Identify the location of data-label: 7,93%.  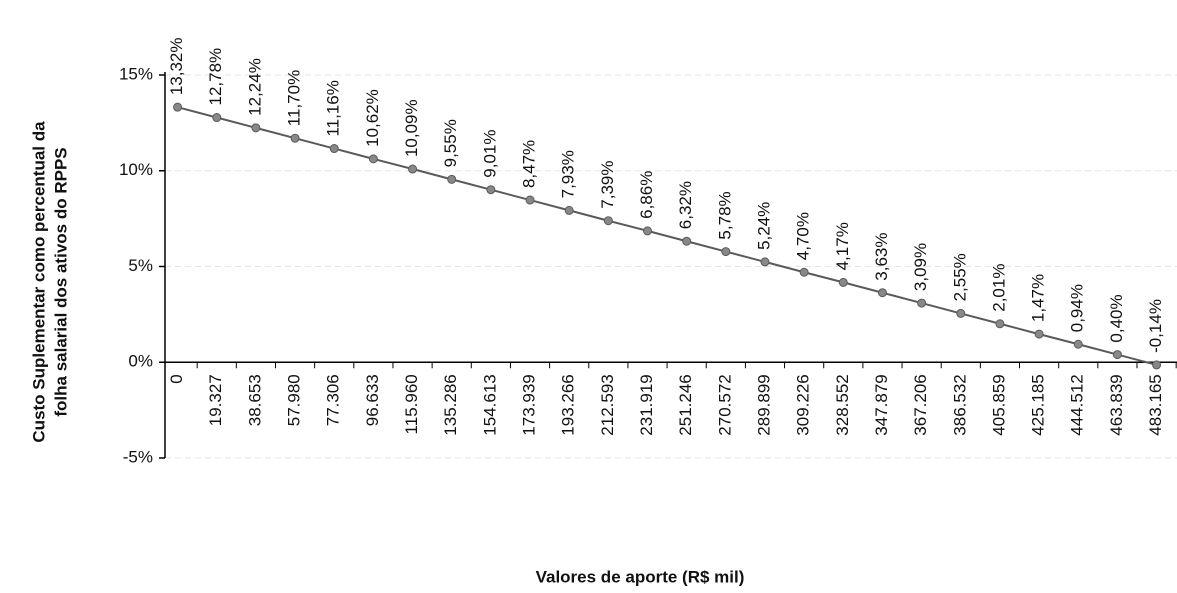
(568, 174).